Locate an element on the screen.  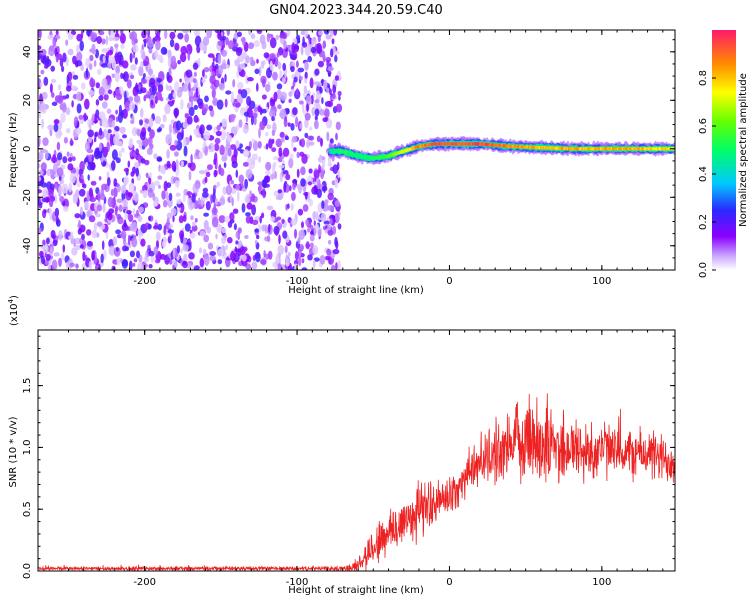
snr-xlabel: Height of straight line (km) is located at coordinates (356, 590).